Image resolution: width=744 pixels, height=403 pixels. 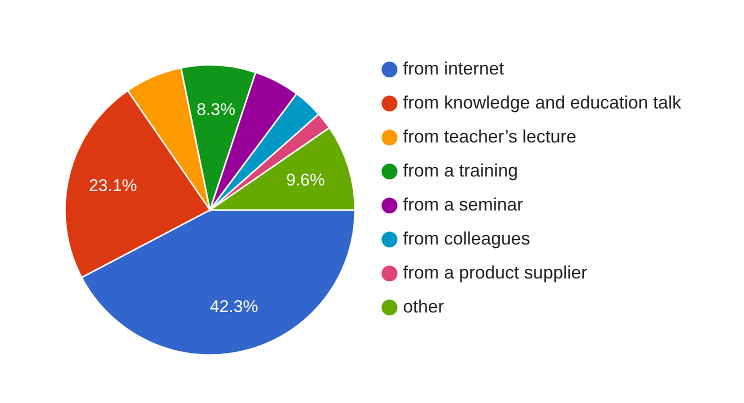 What do you see at coordinates (495, 272) in the screenshot?
I see `legend-label: from a product supplier` at bounding box center [495, 272].